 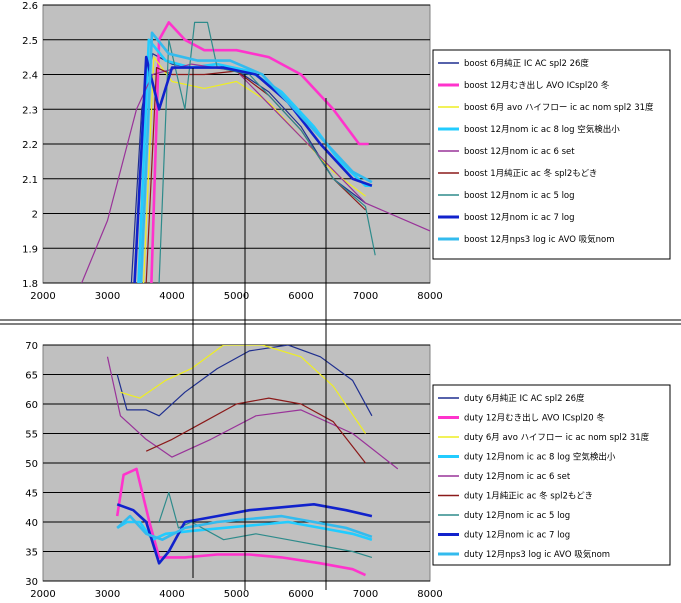 I want to click on y-tick-label: 50, so click(x=31, y=464).